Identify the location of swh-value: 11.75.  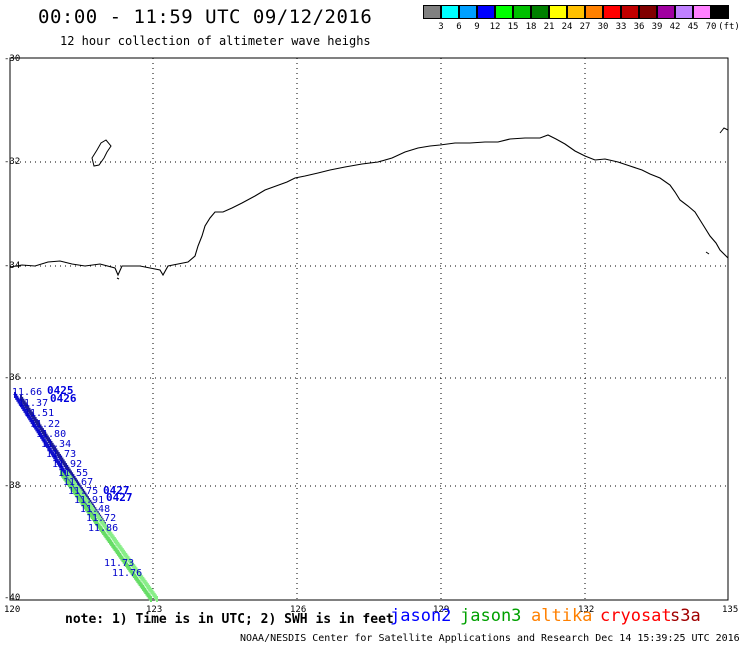
(83, 491).